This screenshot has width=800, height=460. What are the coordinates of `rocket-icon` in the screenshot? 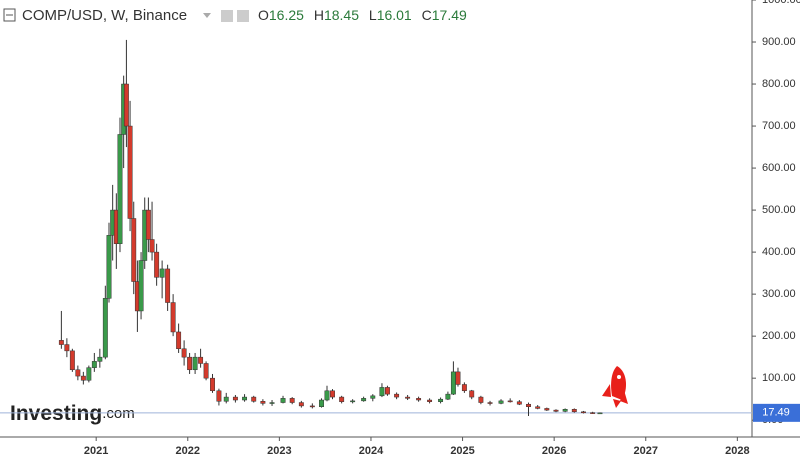 It's located at (615, 387).